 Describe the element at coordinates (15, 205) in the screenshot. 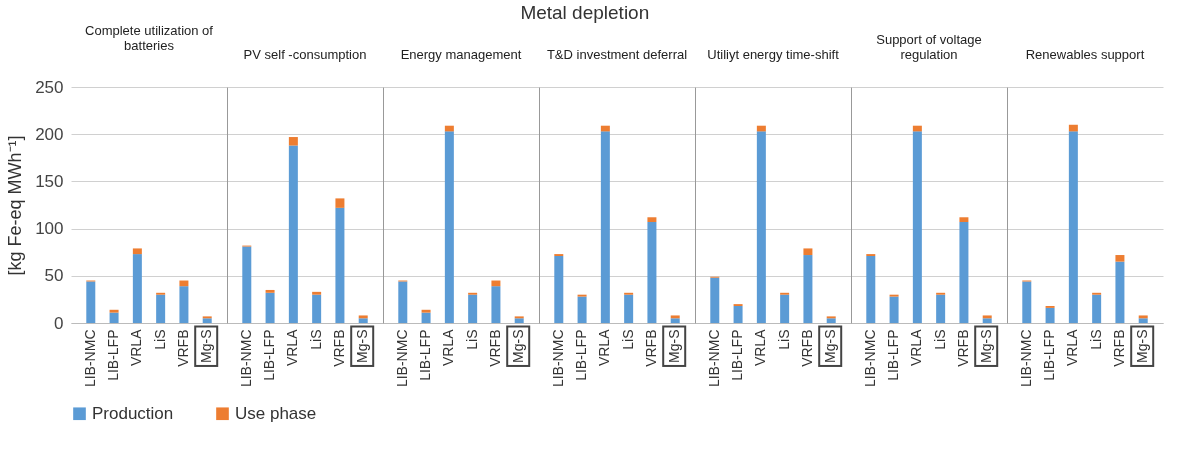

I see `y-axis-title: [kg Fe-eq MWh⁻¹]` at that location.